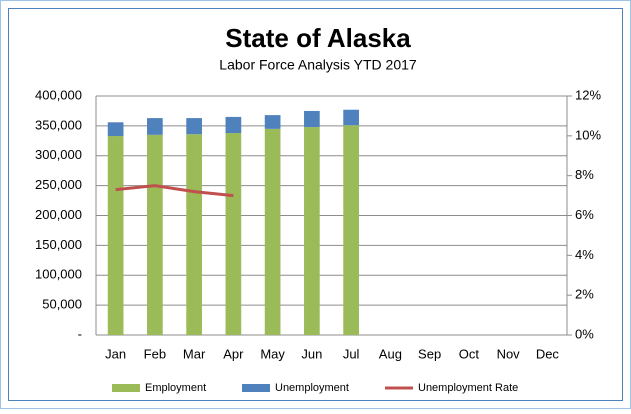 The image size is (631, 414). Describe the element at coordinates (588, 134) in the screenshot. I see `y2-tick-label: 10%` at that location.